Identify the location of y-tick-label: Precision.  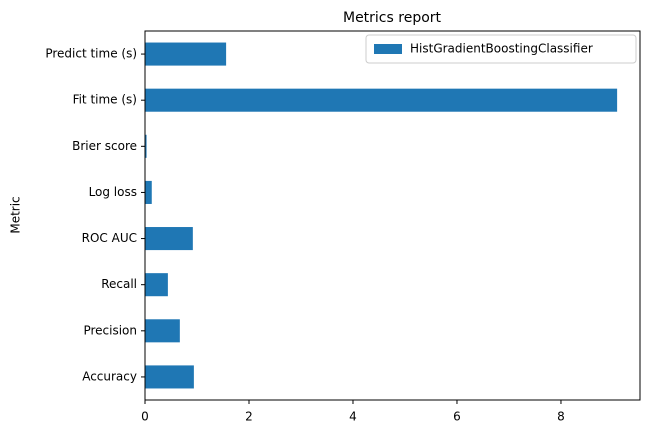
(110, 330).